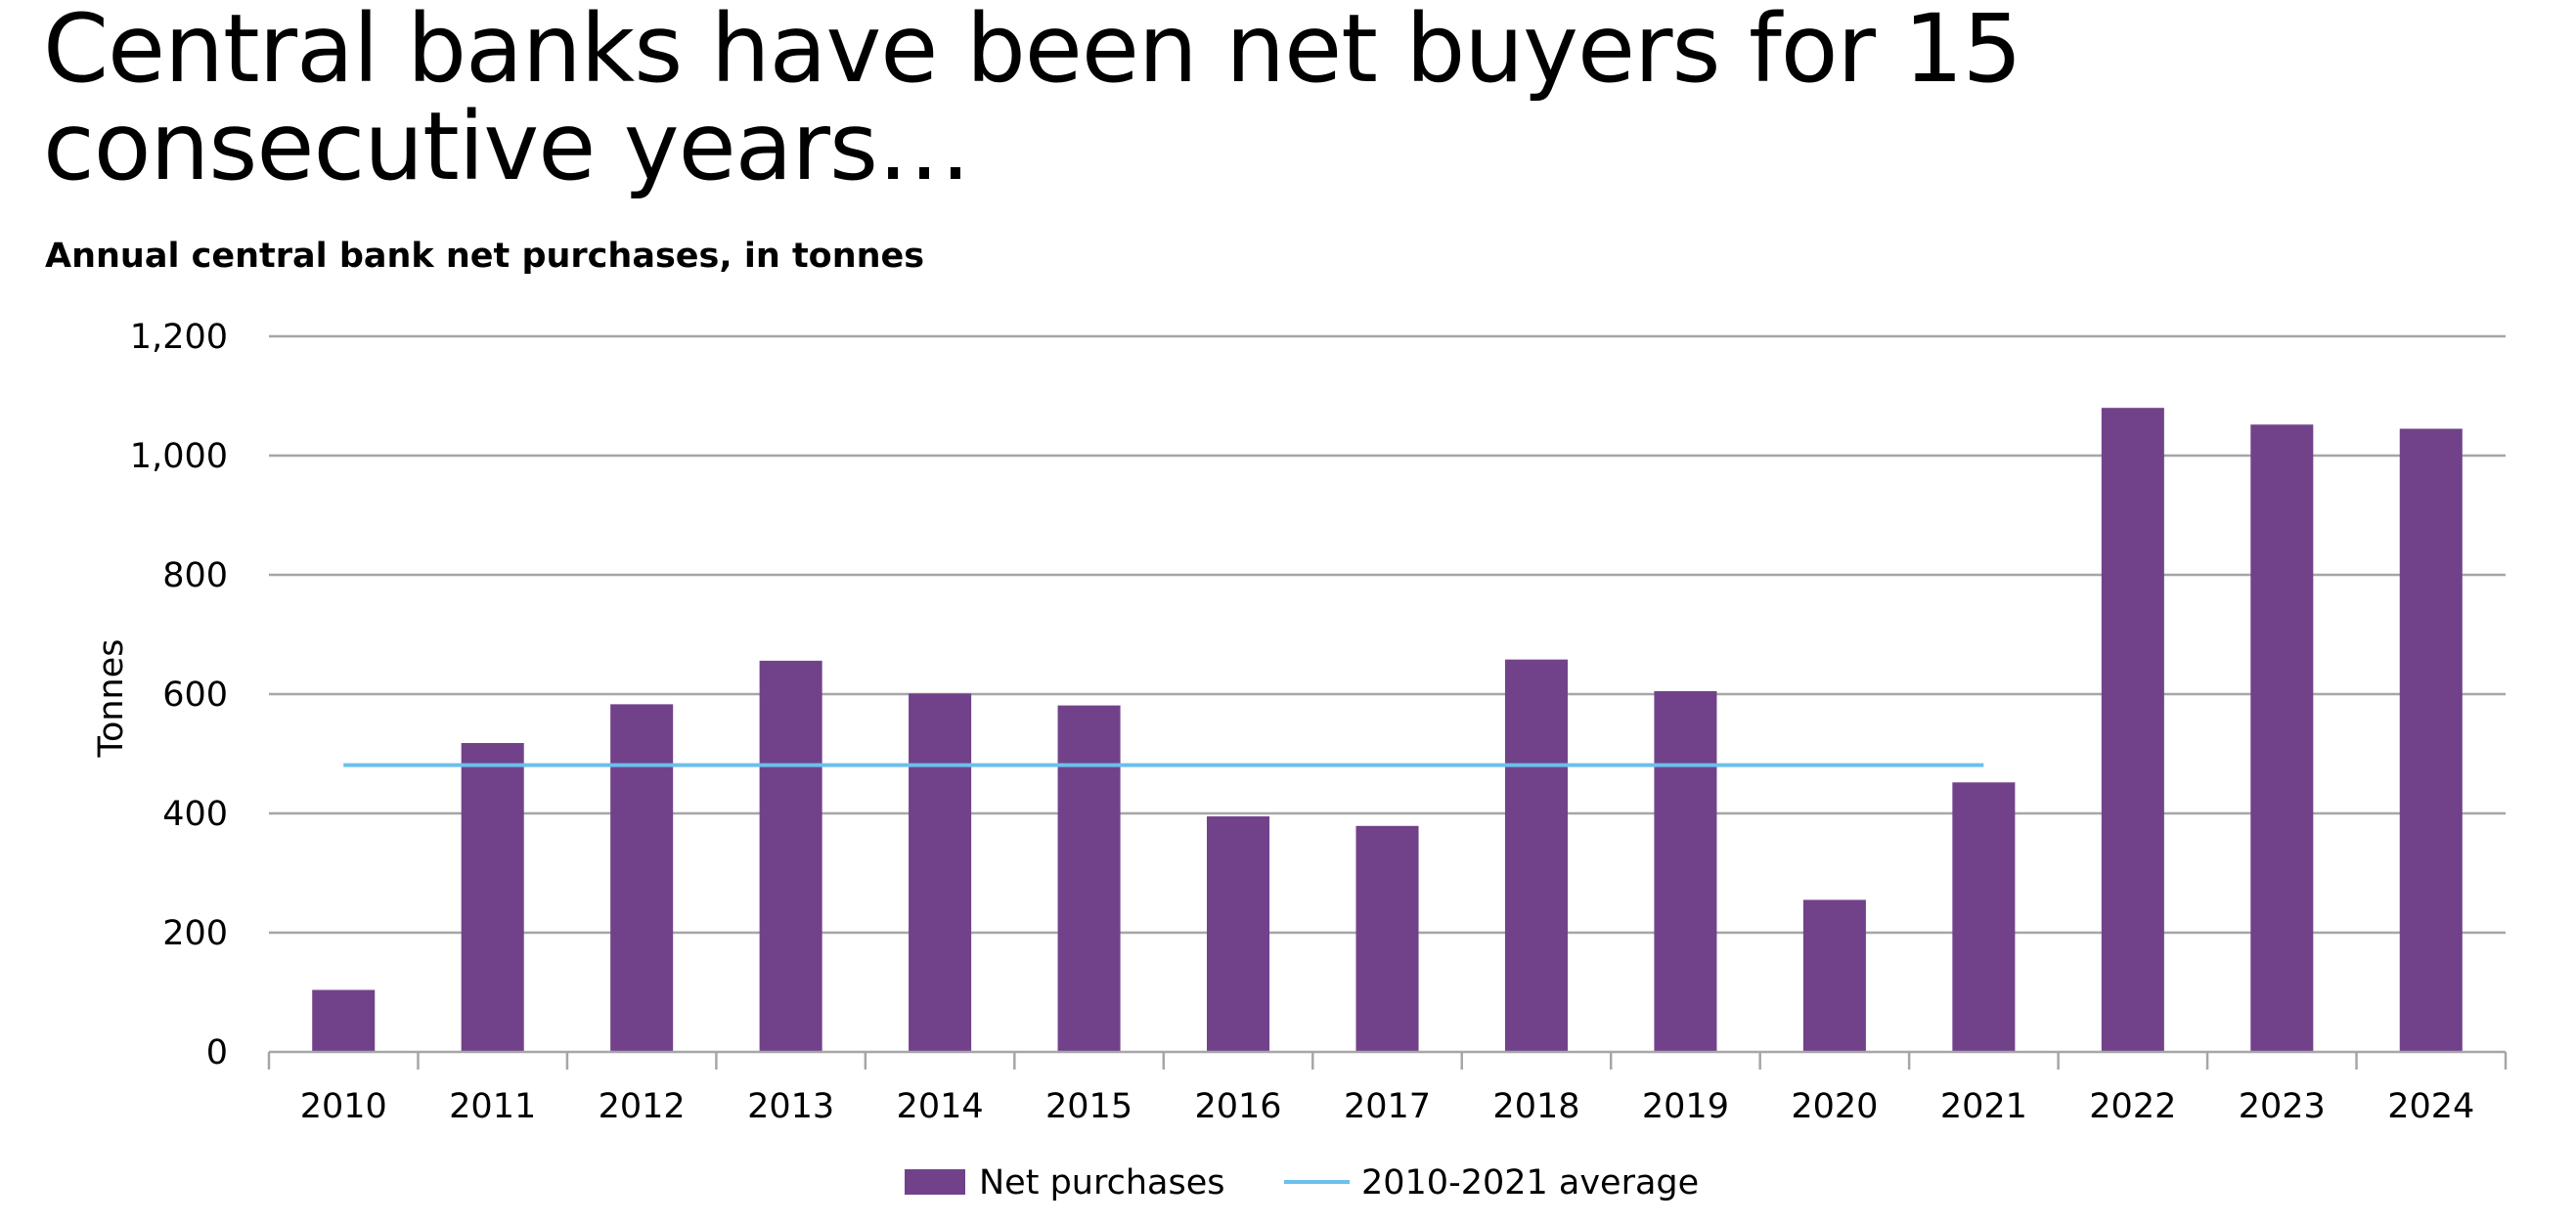 Image resolution: width=2576 pixels, height=1224 pixels. What do you see at coordinates (1983, 1106) in the screenshot?
I see `x-tick-label: 2021` at bounding box center [1983, 1106].